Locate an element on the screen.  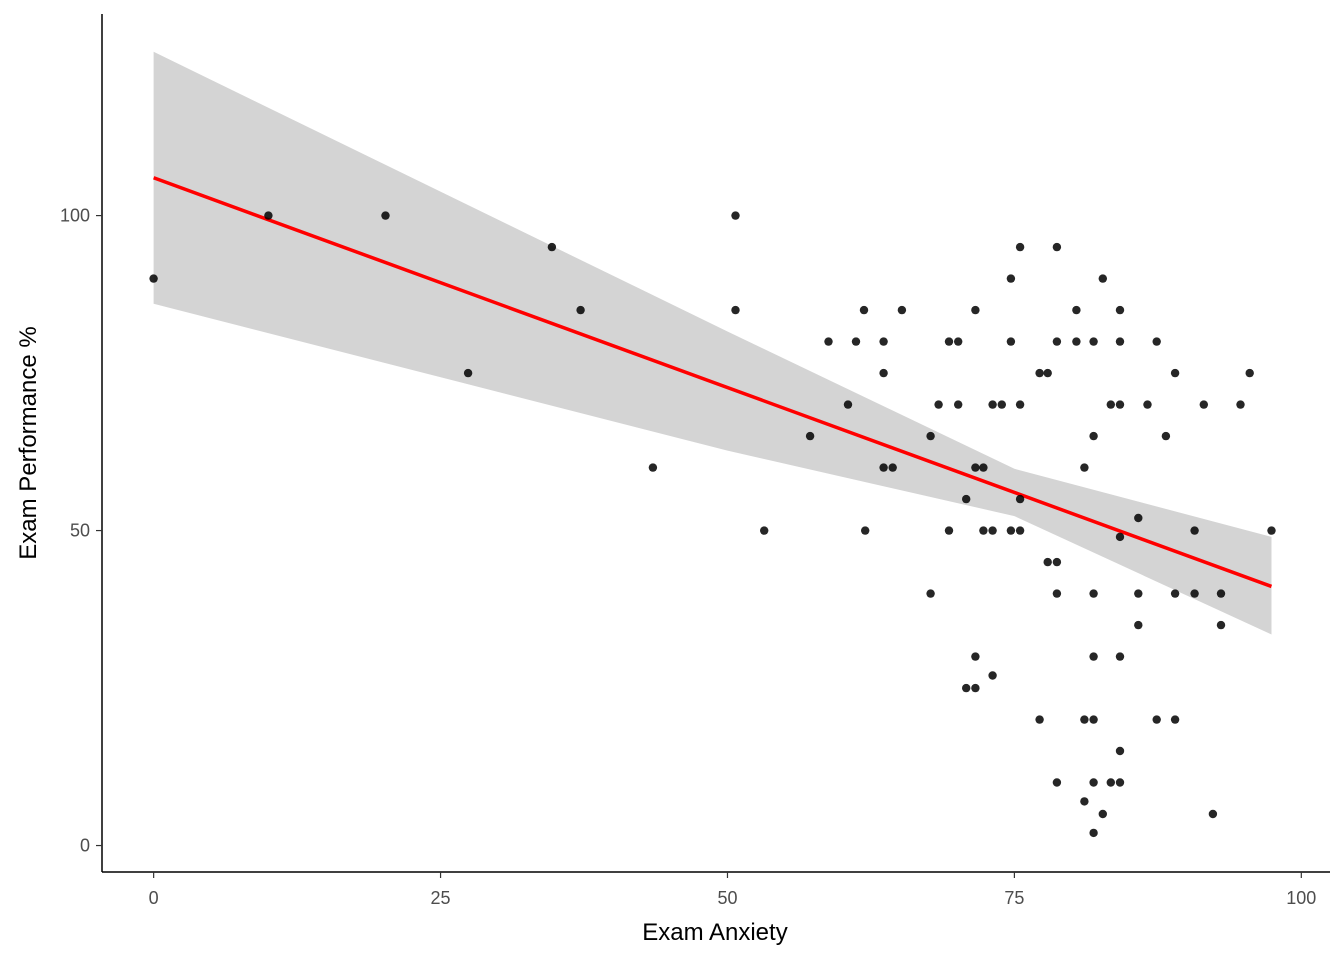
x-tick-label: 25 is located at coordinates (441, 898).